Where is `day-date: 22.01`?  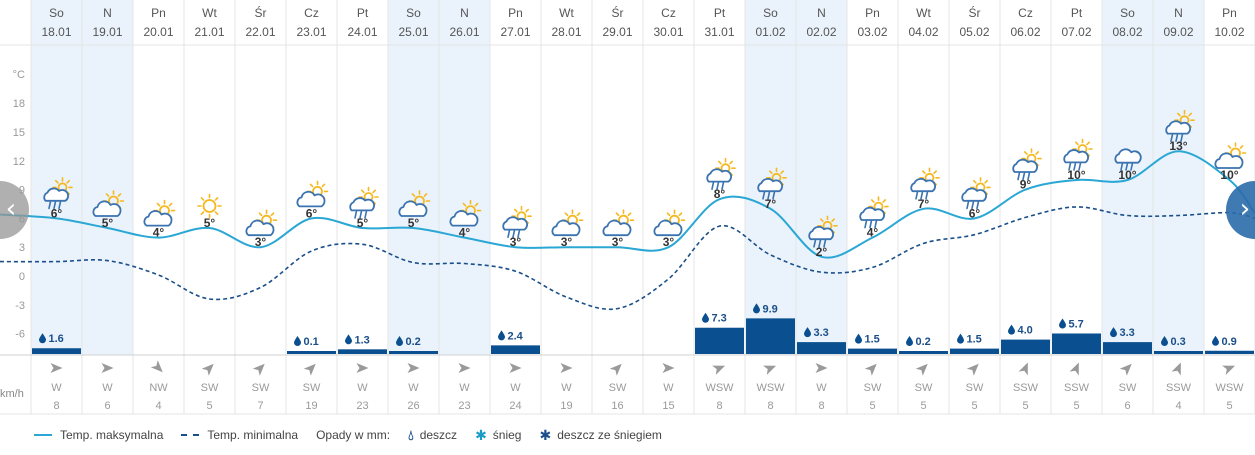
day-date: 22.01 is located at coordinates (260, 32).